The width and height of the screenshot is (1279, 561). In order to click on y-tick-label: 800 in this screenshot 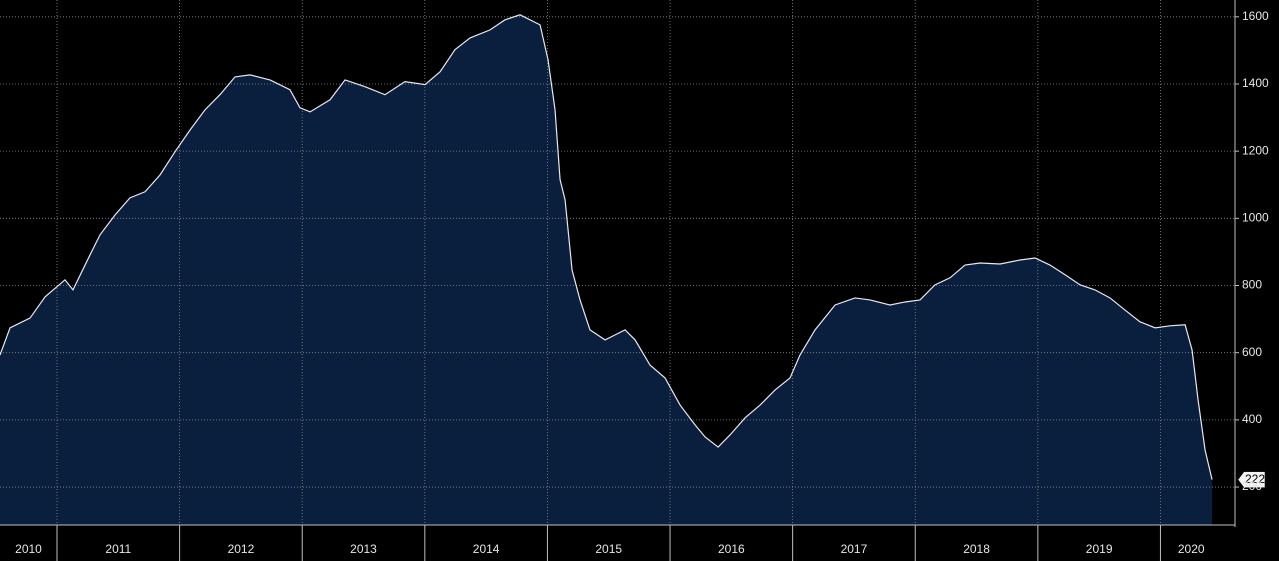, I will do `click(1252, 285)`.